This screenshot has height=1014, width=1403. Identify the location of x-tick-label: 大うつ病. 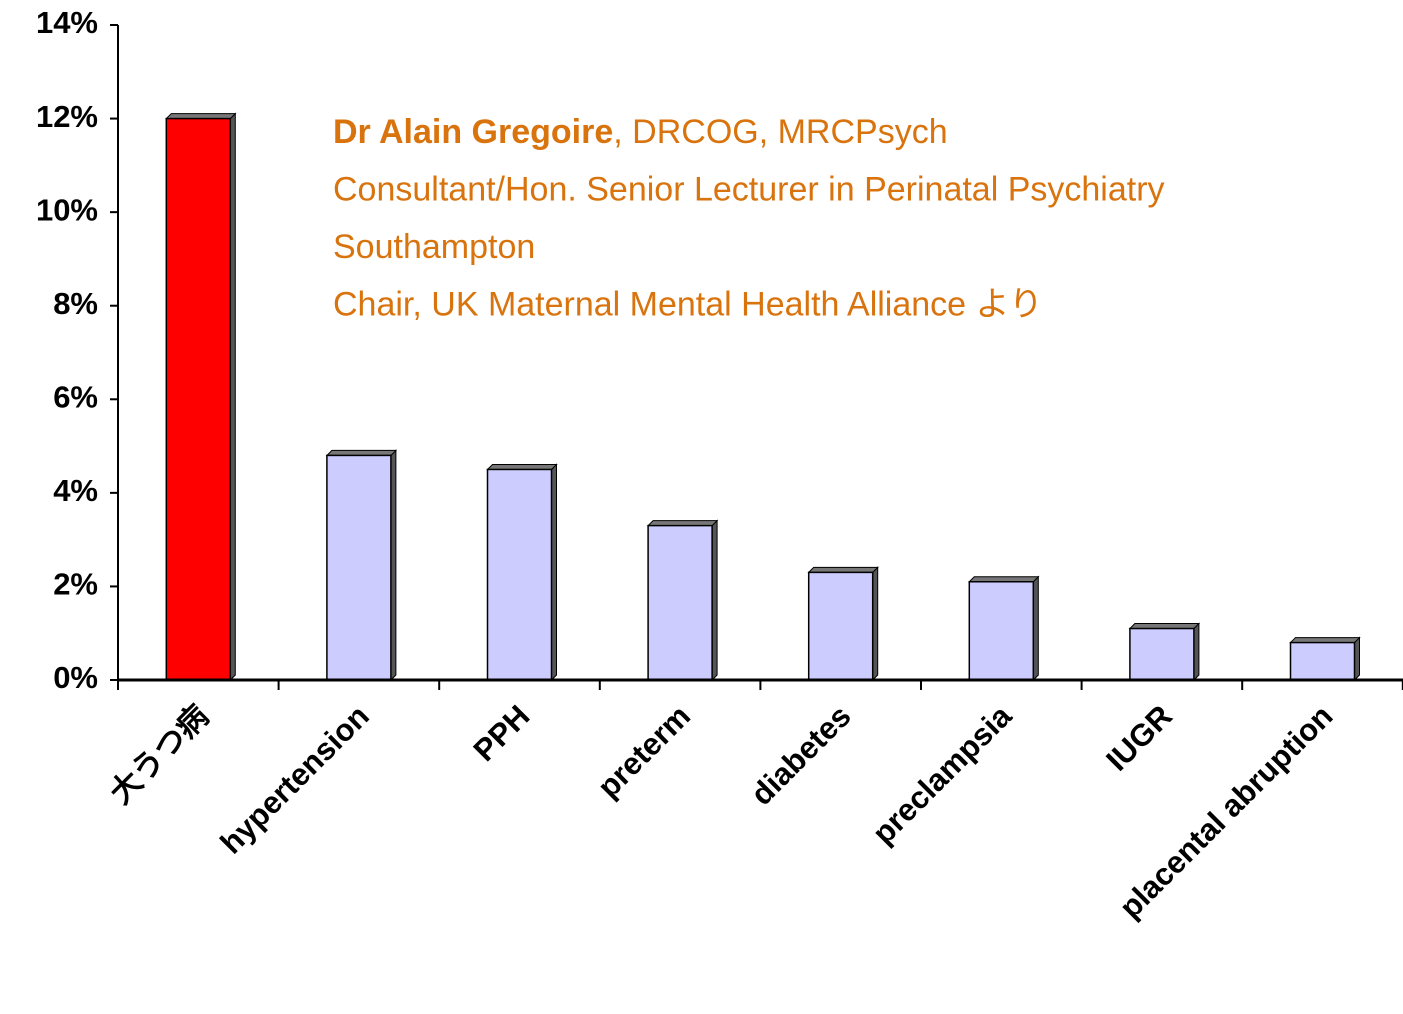
(159, 754).